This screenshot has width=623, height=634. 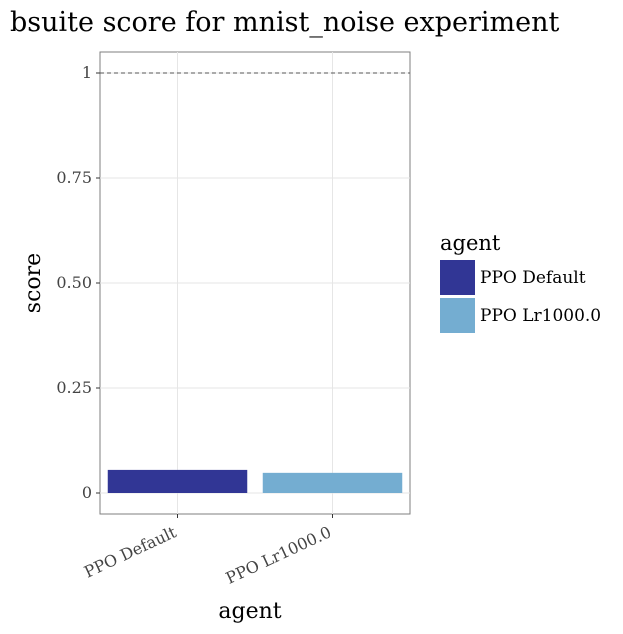 What do you see at coordinates (33, 283) in the screenshot?
I see `y-axis-title: score` at bounding box center [33, 283].